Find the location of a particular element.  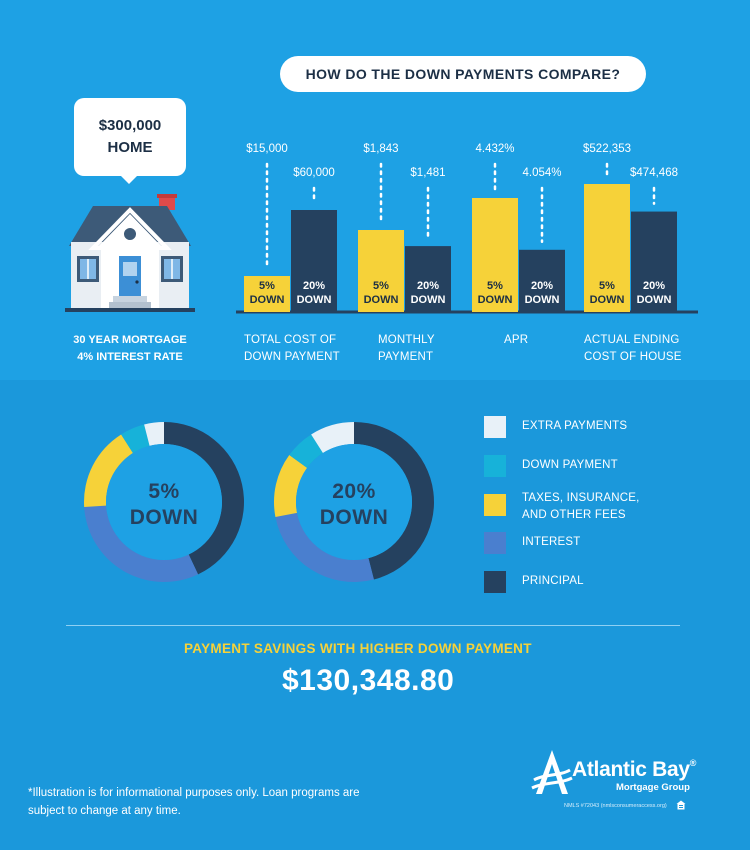

legend-label-line: PRINCIPAL is located at coordinates (553, 581).